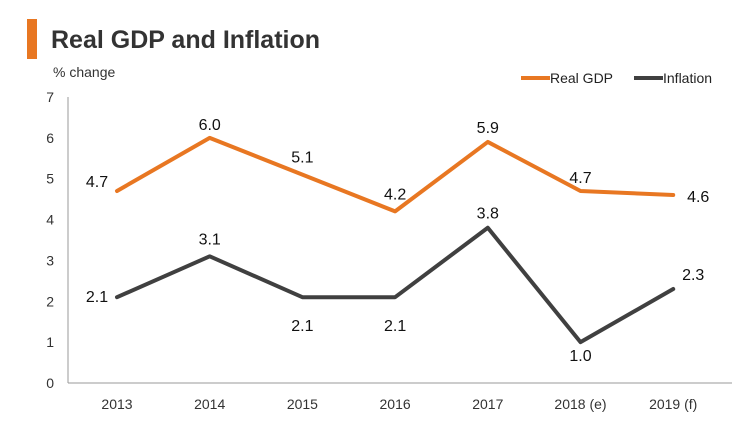 This screenshot has height=448, width=751. Describe the element at coordinates (50, 220) in the screenshot. I see `y-tick-label: 4` at that location.